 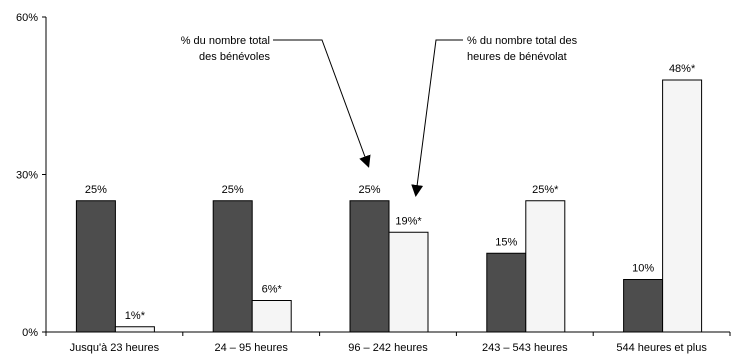 I want to click on x-category-label: 24 – 95 heures, so click(x=252, y=348).